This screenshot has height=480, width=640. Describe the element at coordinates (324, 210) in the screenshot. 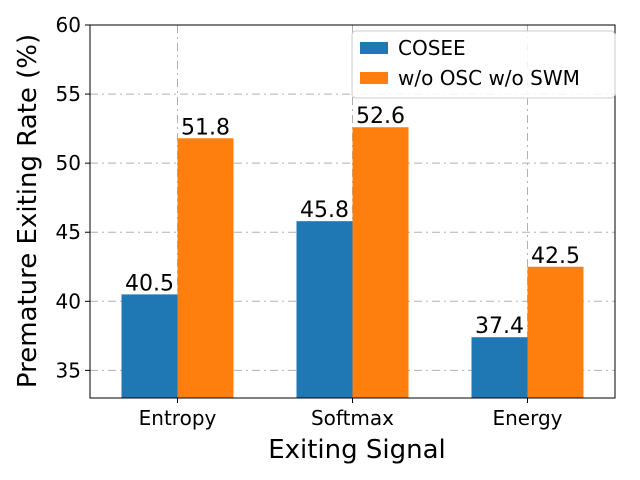

I see `bar-value-label: 45.8` at that location.